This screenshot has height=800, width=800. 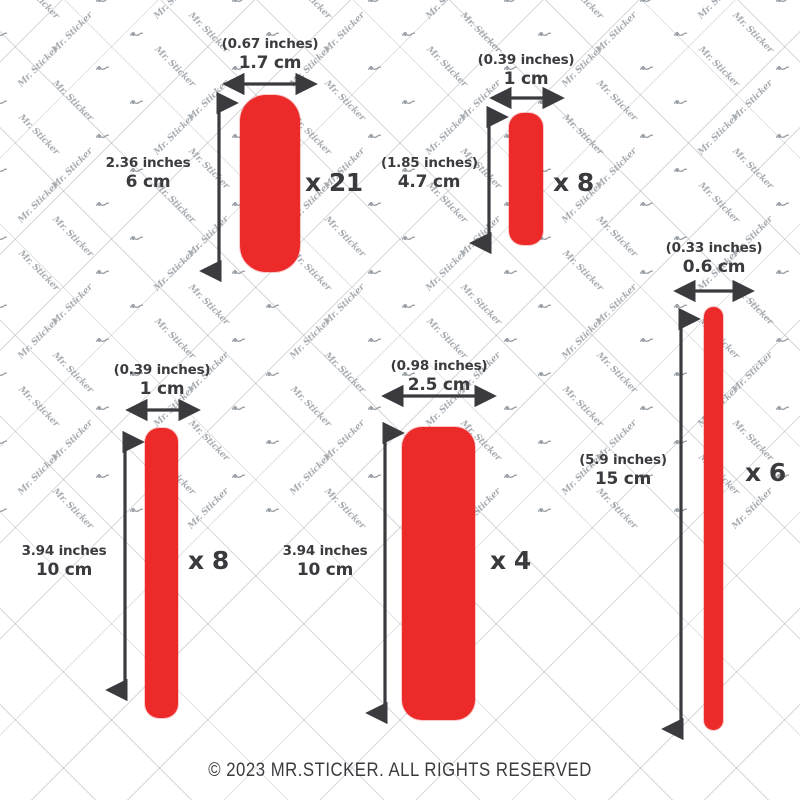 I want to click on width-arrow-strip-10cm-narrow, so click(x=163, y=410).